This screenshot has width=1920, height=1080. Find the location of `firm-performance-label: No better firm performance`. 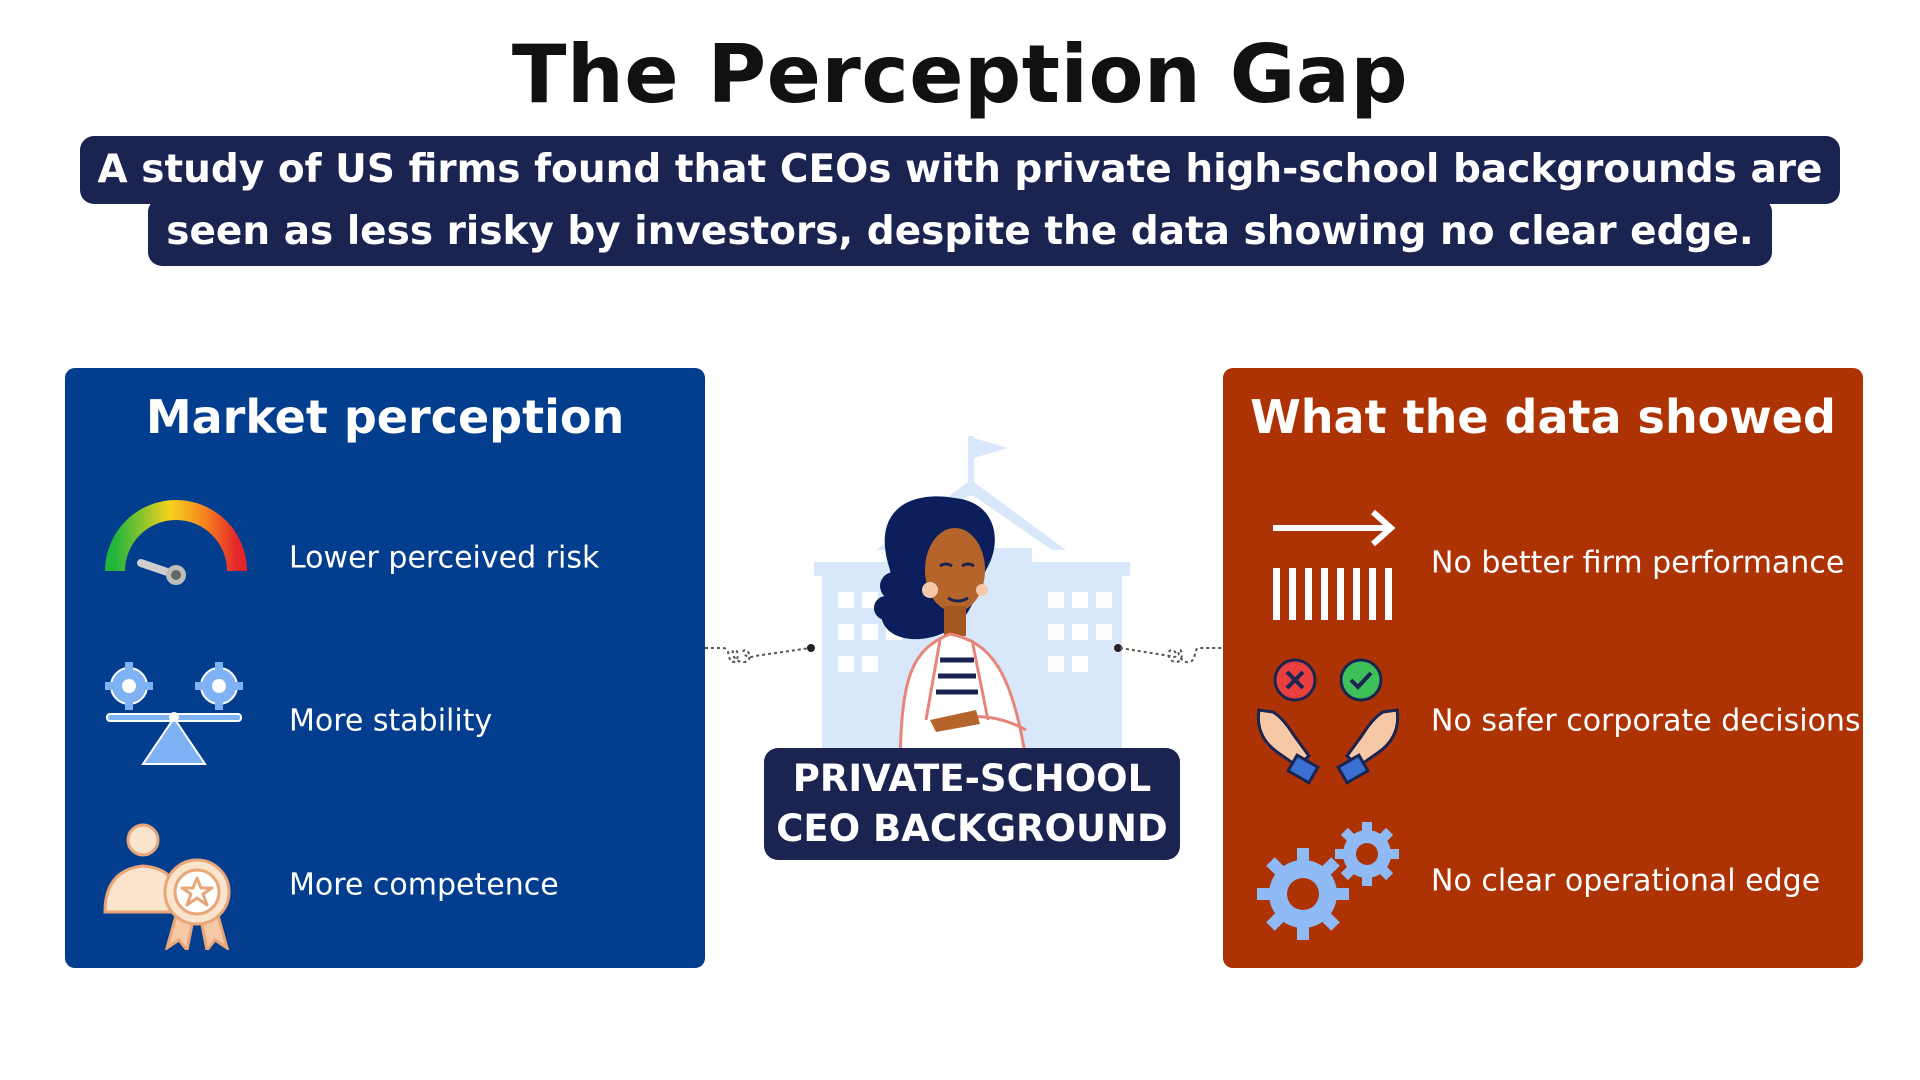

firm-performance-label: No better firm performance is located at coordinates (1638, 563).